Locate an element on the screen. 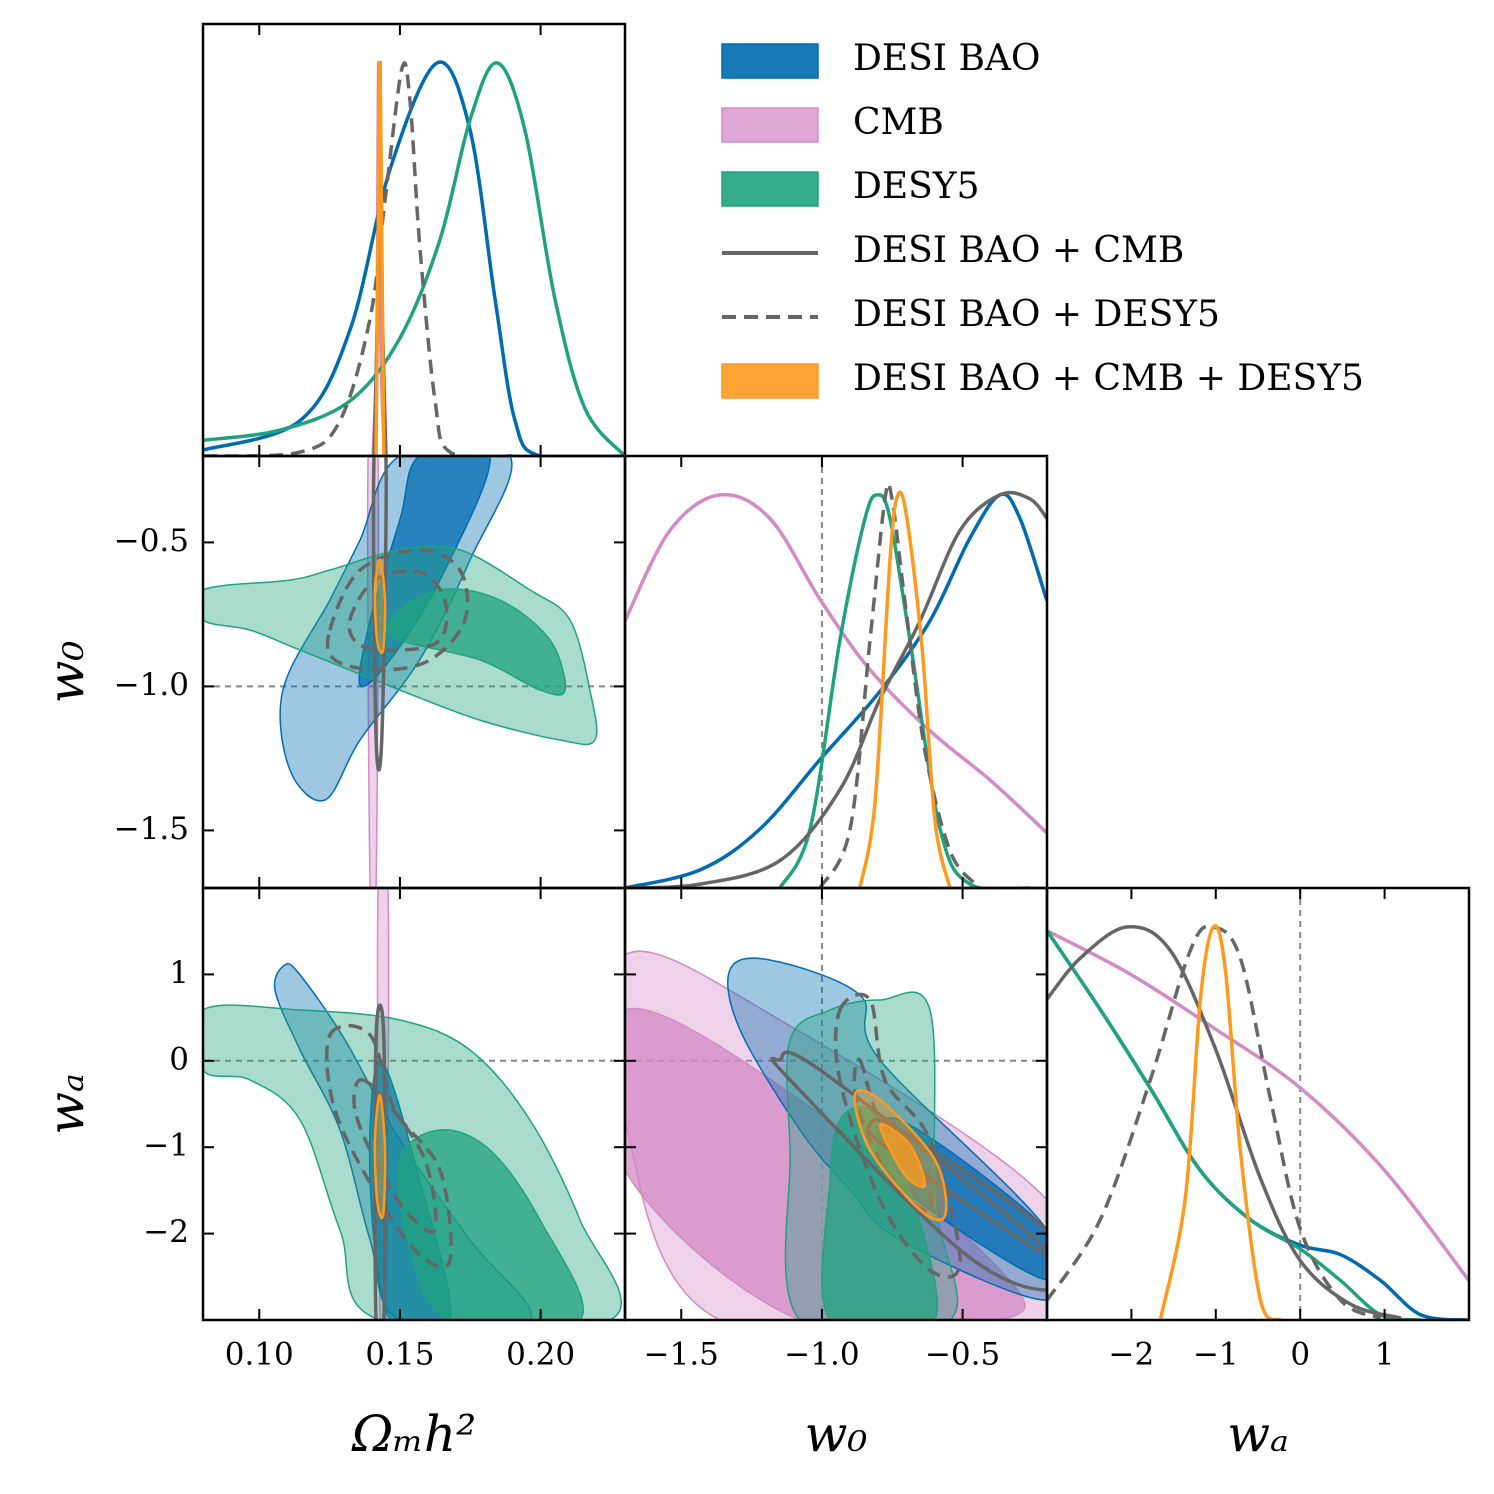 Image resolution: width=1494 pixels, height=1494 pixels. y-tick-label: −1.5 is located at coordinates (151, 829).